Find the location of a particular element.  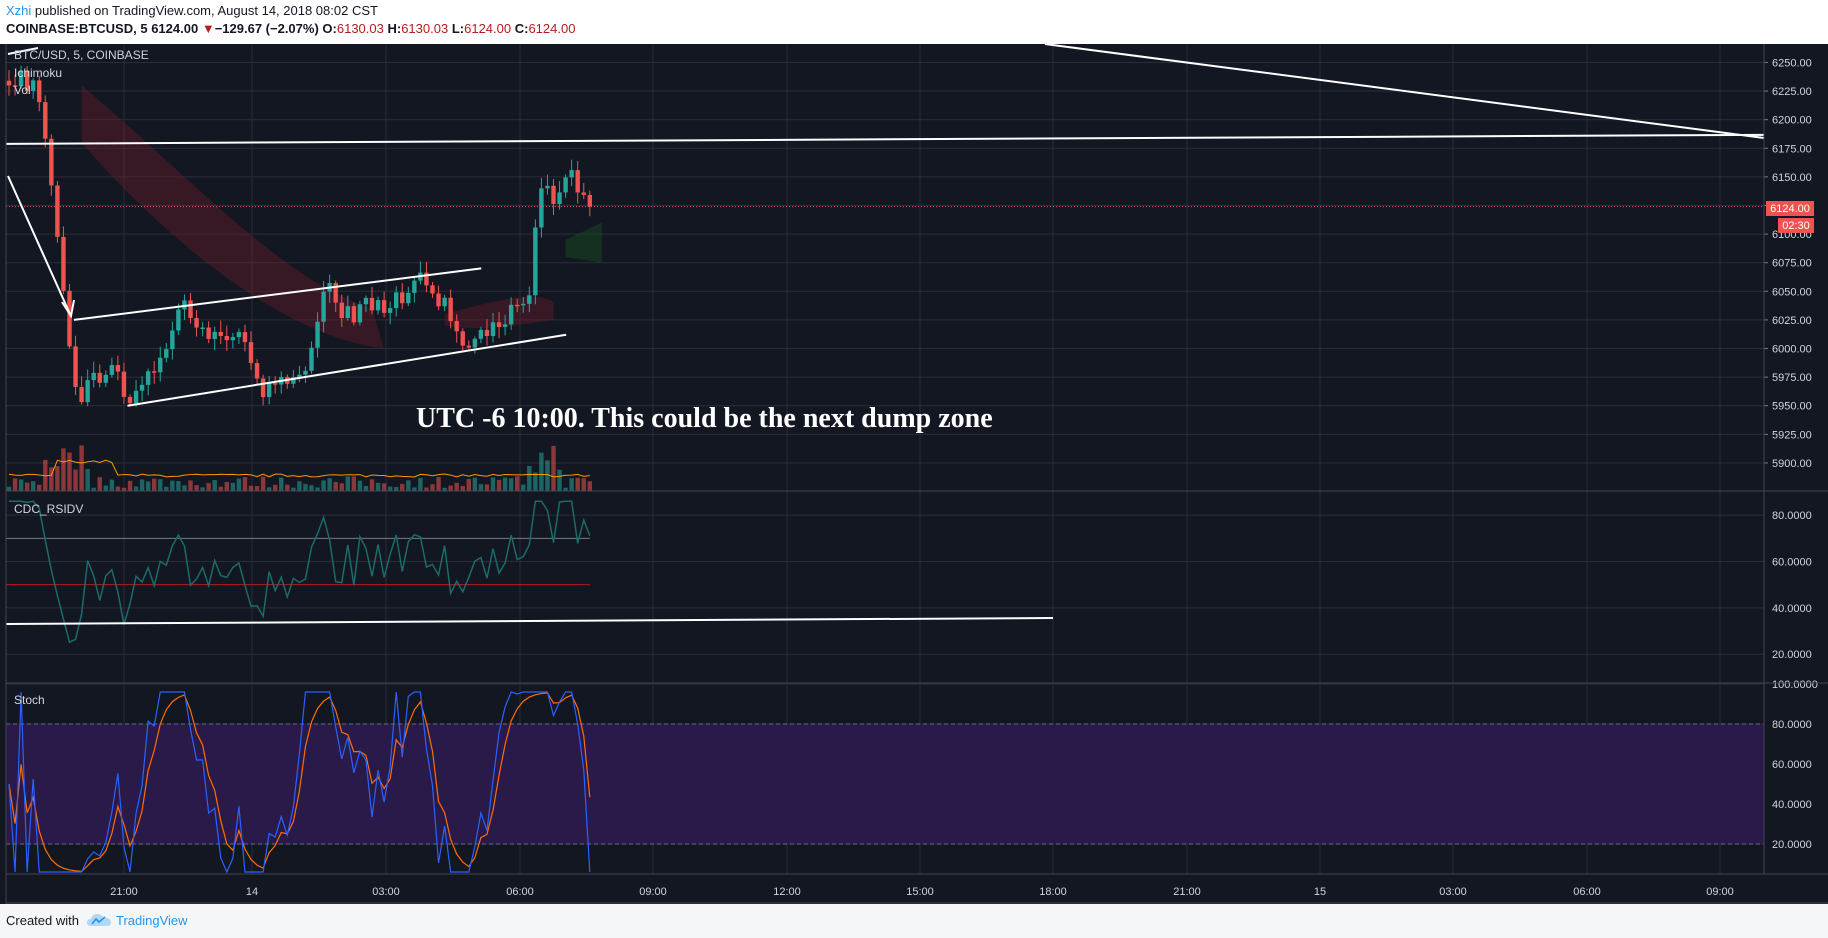

x-tick-label: 15:00 is located at coordinates (920, 892).